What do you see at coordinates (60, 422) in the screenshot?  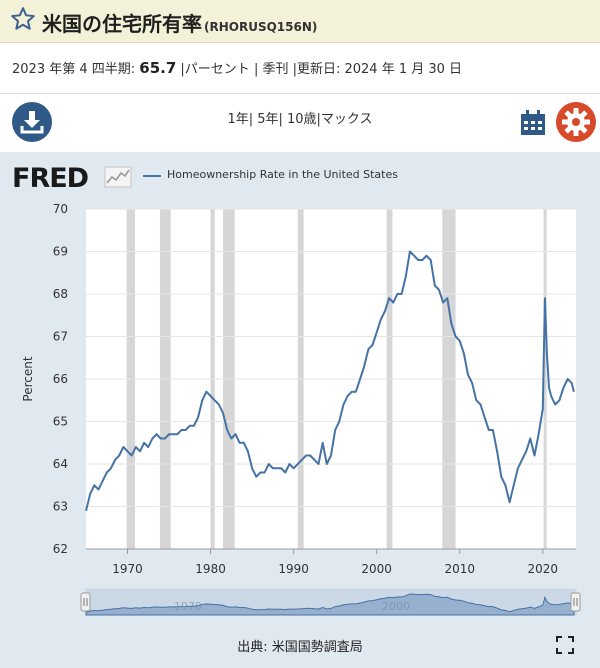 I see `y-tick-label: 65` at bounding box center [60, 422].